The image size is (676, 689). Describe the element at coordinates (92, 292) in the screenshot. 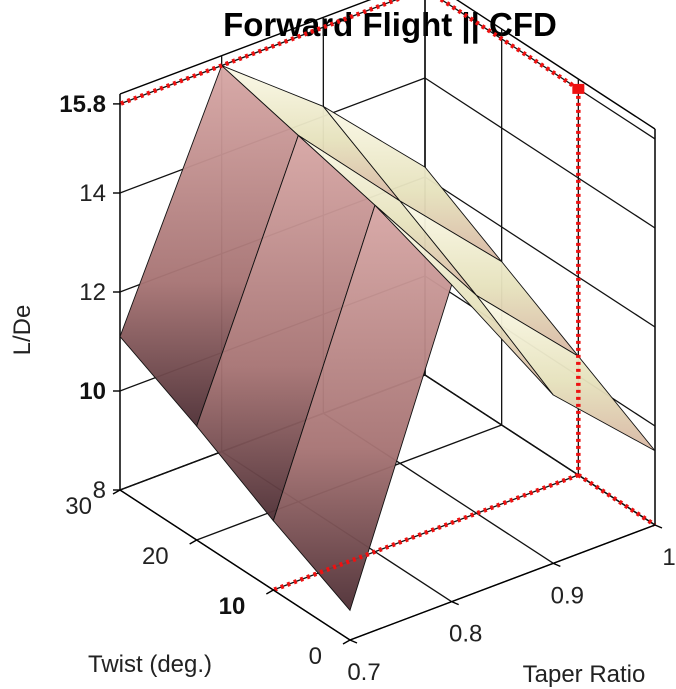

I see `z-tick-label: 12` at that location.